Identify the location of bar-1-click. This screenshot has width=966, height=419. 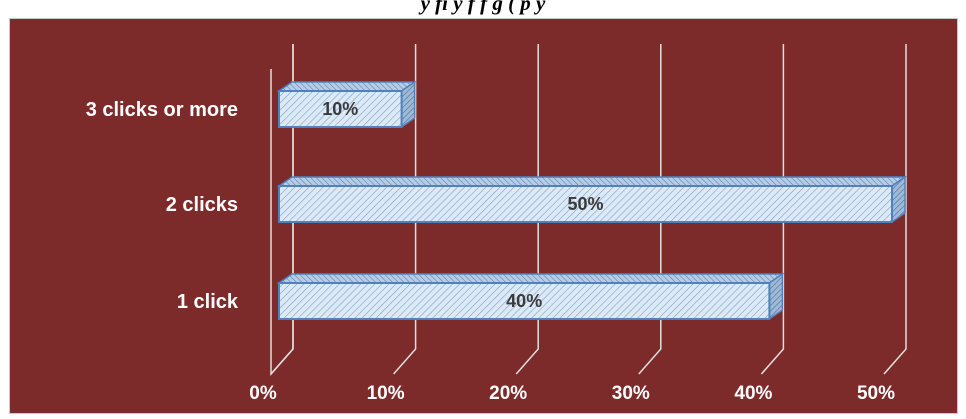
(530, 296).